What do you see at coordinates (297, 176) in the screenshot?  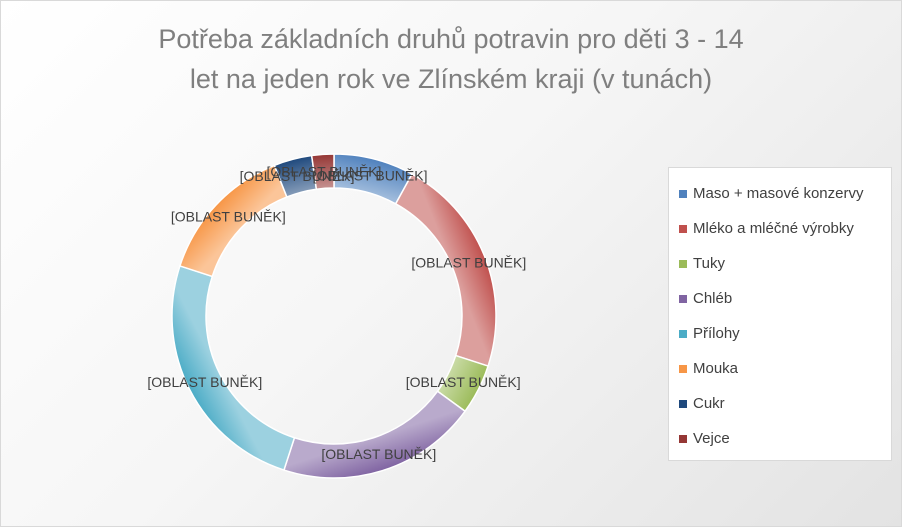 I see `data-label-cukr: [OBLAST BUNĚK]` at bounding box center [297, 176].